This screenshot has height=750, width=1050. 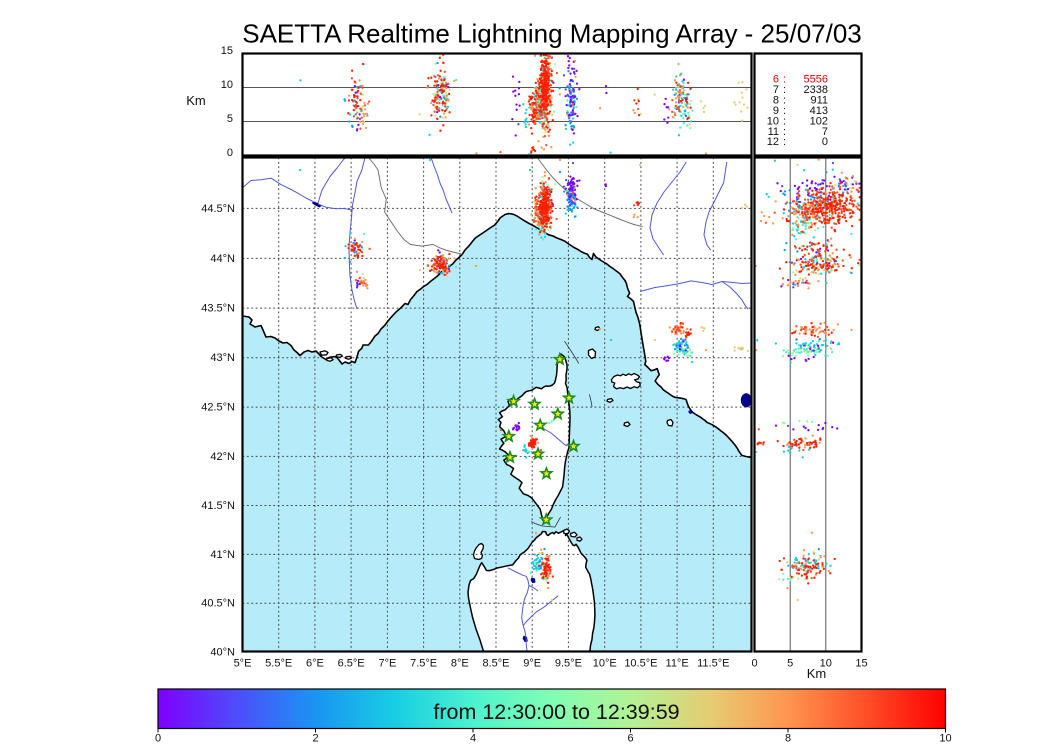 I want to click on svg-text: 8.5°E, so click(x=495, y=664).